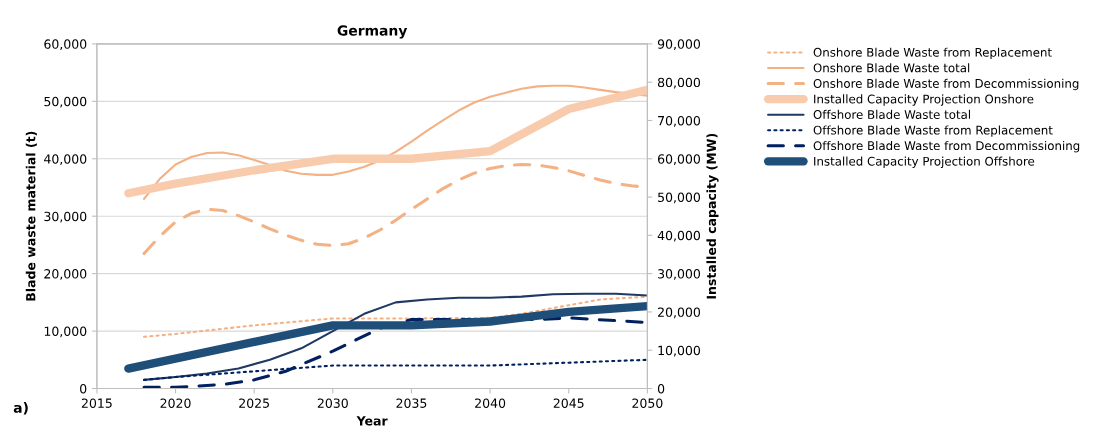  What do you see at coordinates (20, 408) in the screenshot?
I see `text: a)` at bounding box center [20, 408].